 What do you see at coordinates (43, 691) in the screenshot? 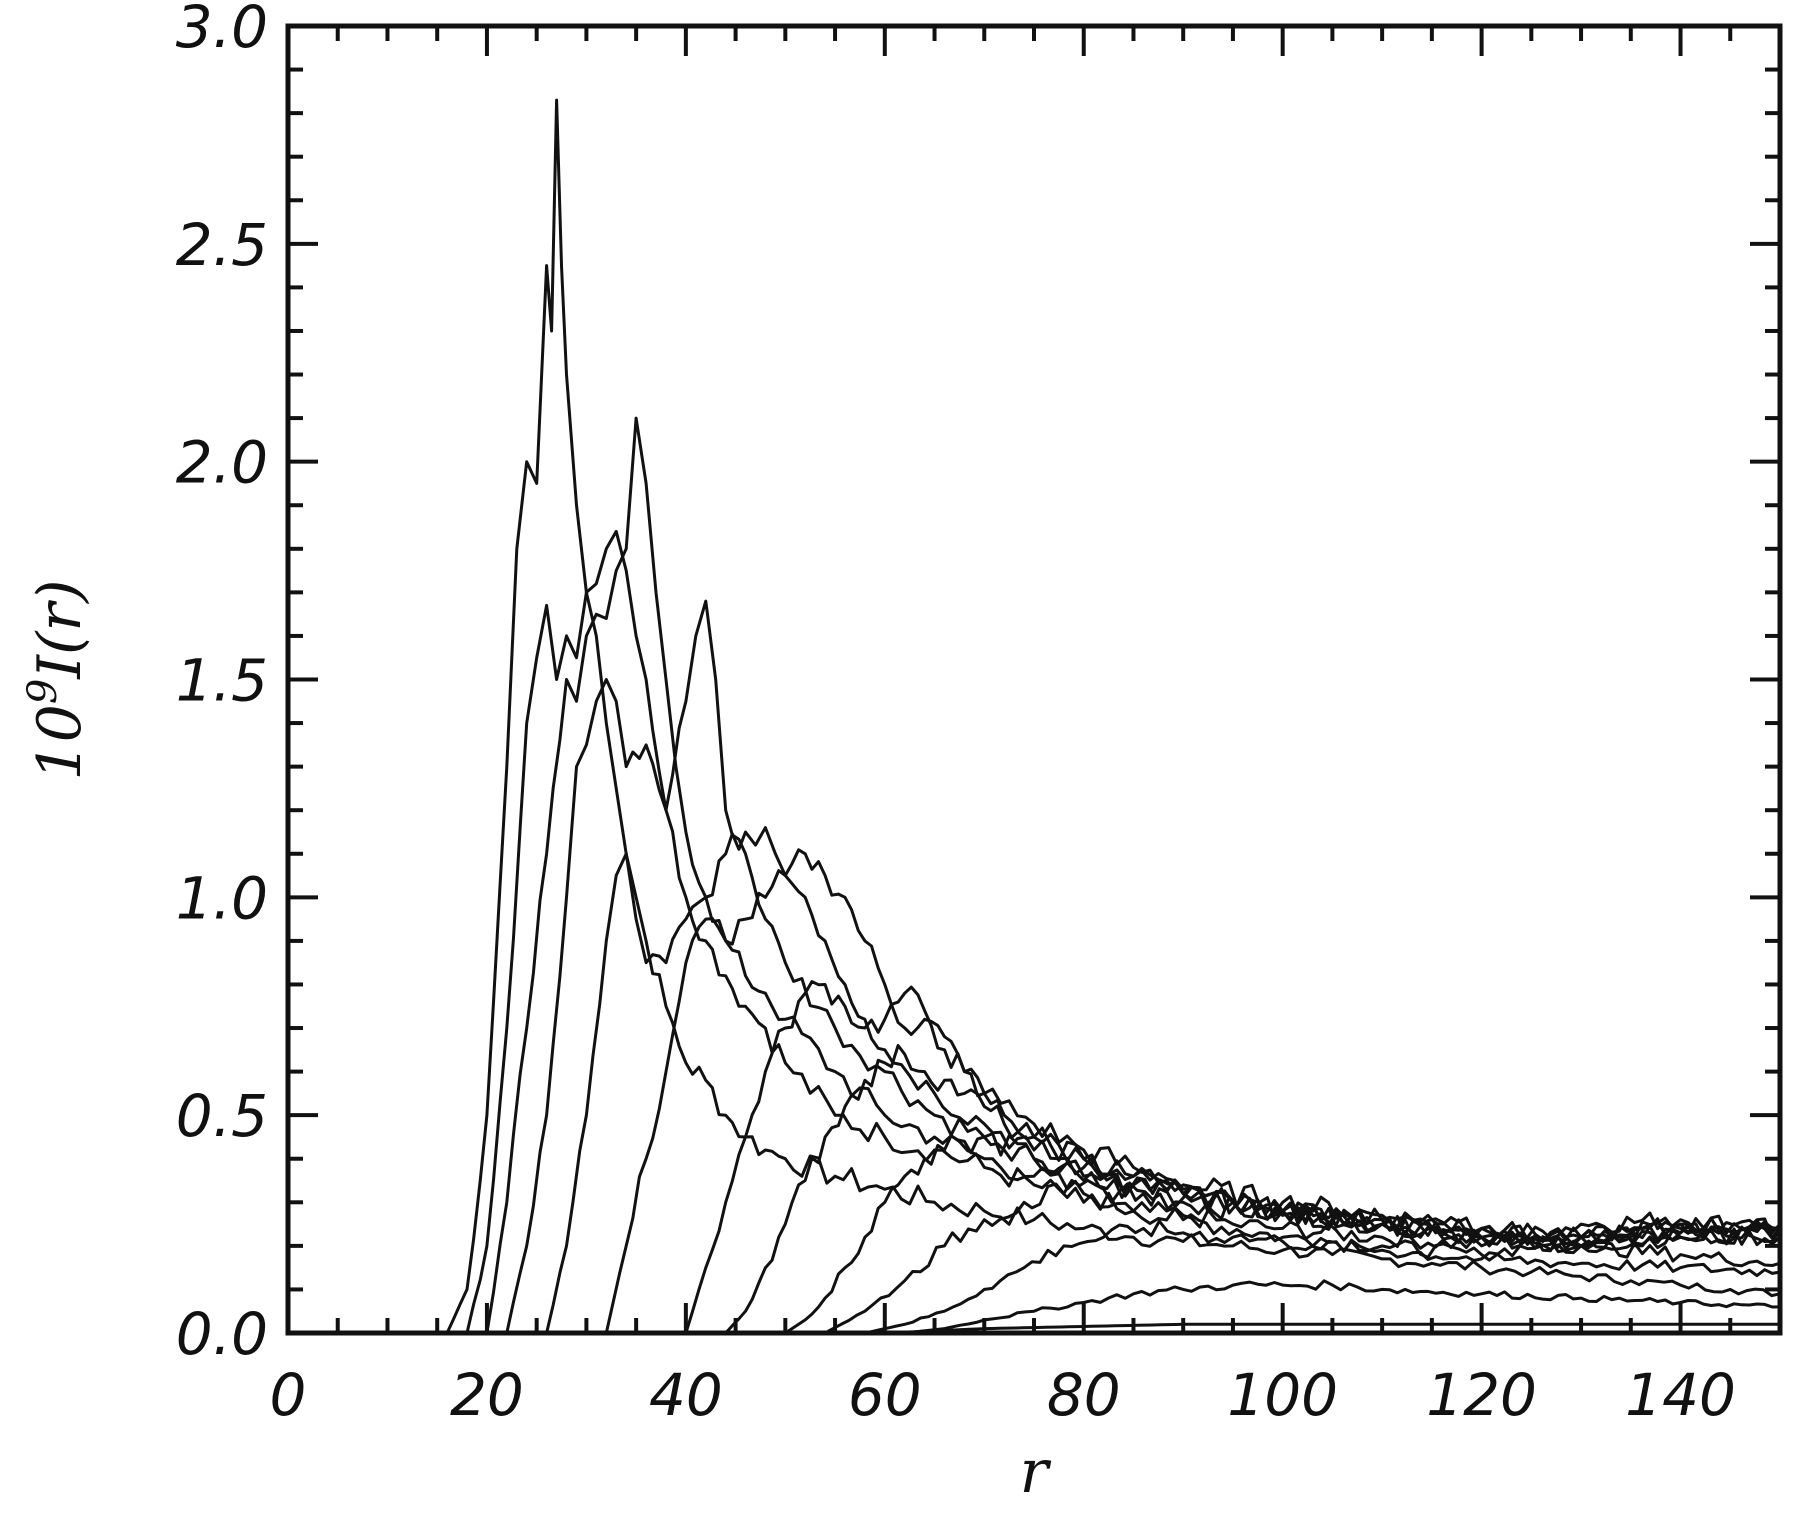
I see `y-axis-title-exponent: 9` at bounding box center [43, 691].